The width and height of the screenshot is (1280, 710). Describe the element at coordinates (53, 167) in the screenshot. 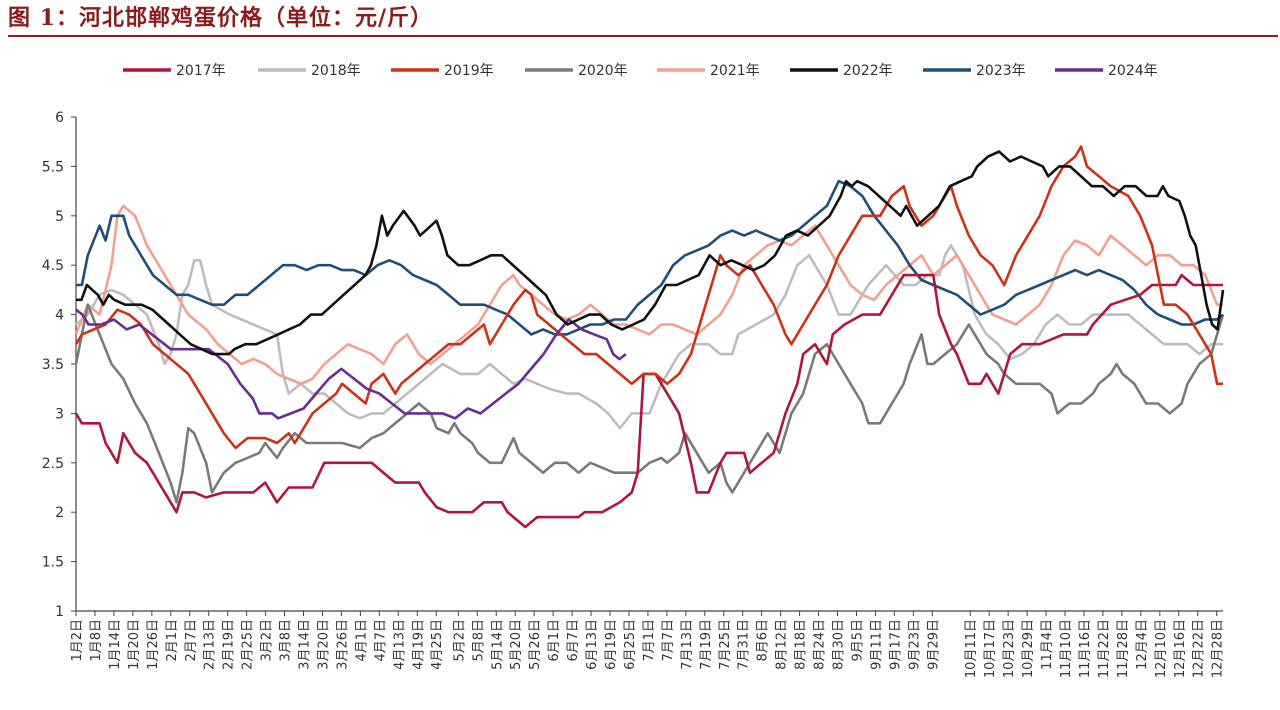

I see `y-tick-label: 5.5` at that location.